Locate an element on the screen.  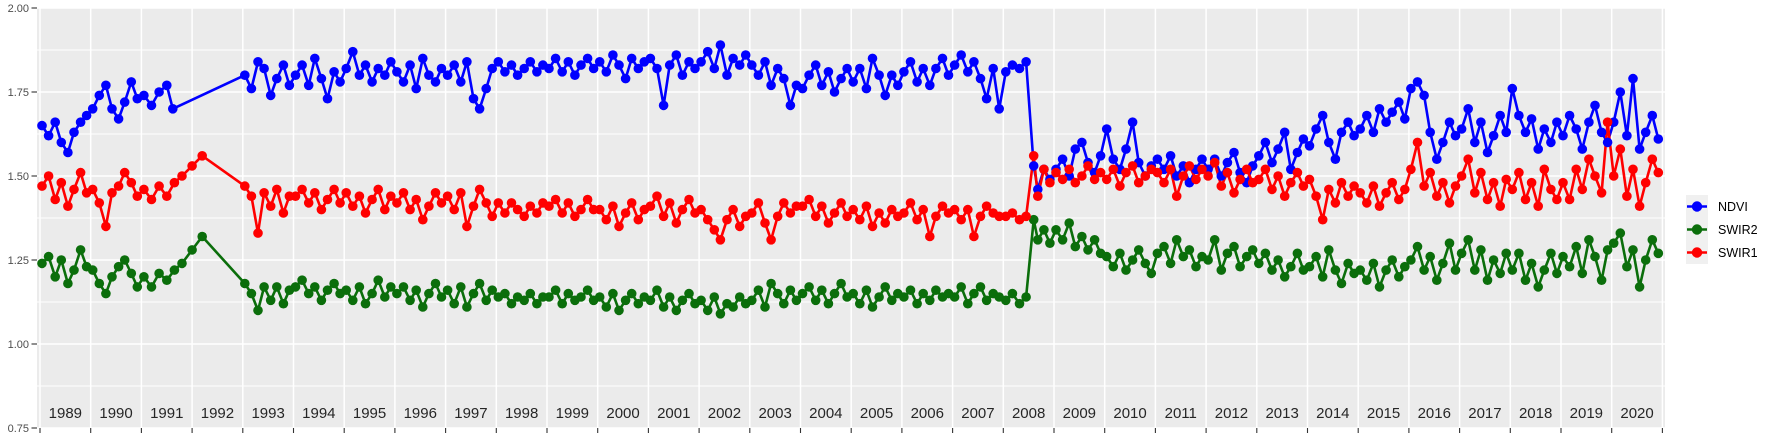
x-axis-year-label: 1997 is located at coordinates (470, 413).